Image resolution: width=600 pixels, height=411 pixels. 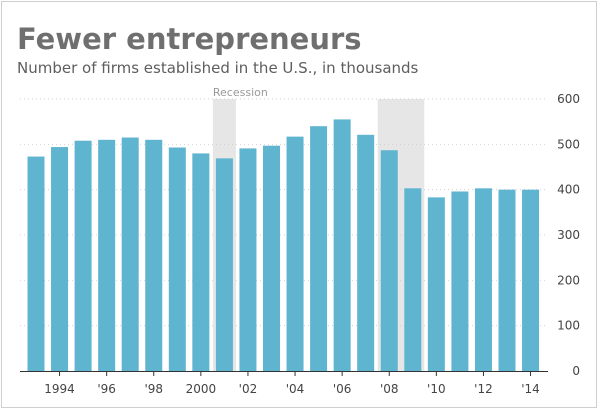 What do you see at coordinates (295, 253) in the screenshot?
I see `bar-2004` at bounding box center [295, 253].